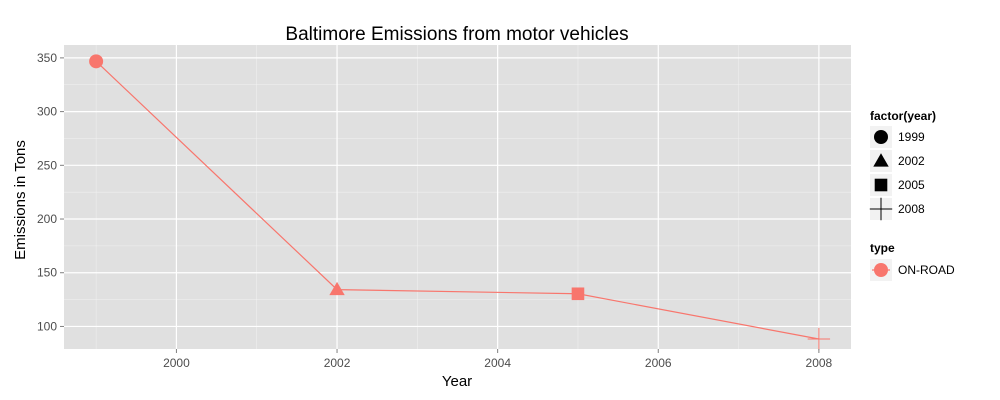  What do you see at coordinates (882, 248) in the screenshot?
I see `legend-title-type: type` at bounding box center [882, 248].